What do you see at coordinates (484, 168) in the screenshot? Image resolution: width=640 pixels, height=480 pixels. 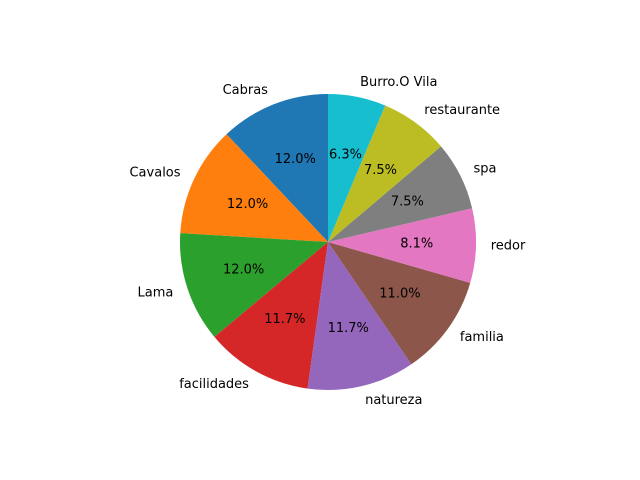 I see `slice-category-label: spa` at bounding box center [484, 168].